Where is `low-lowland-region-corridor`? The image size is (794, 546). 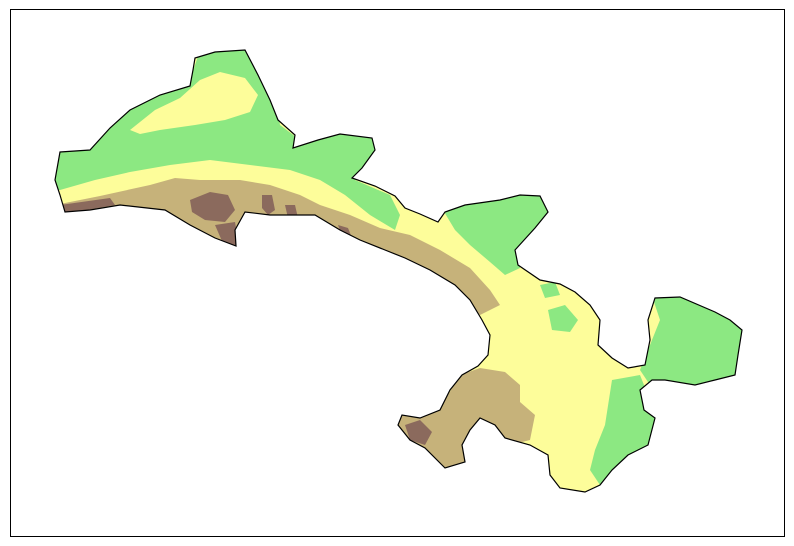
low-lowland-region-corridor is located at coordinates (497, 232).